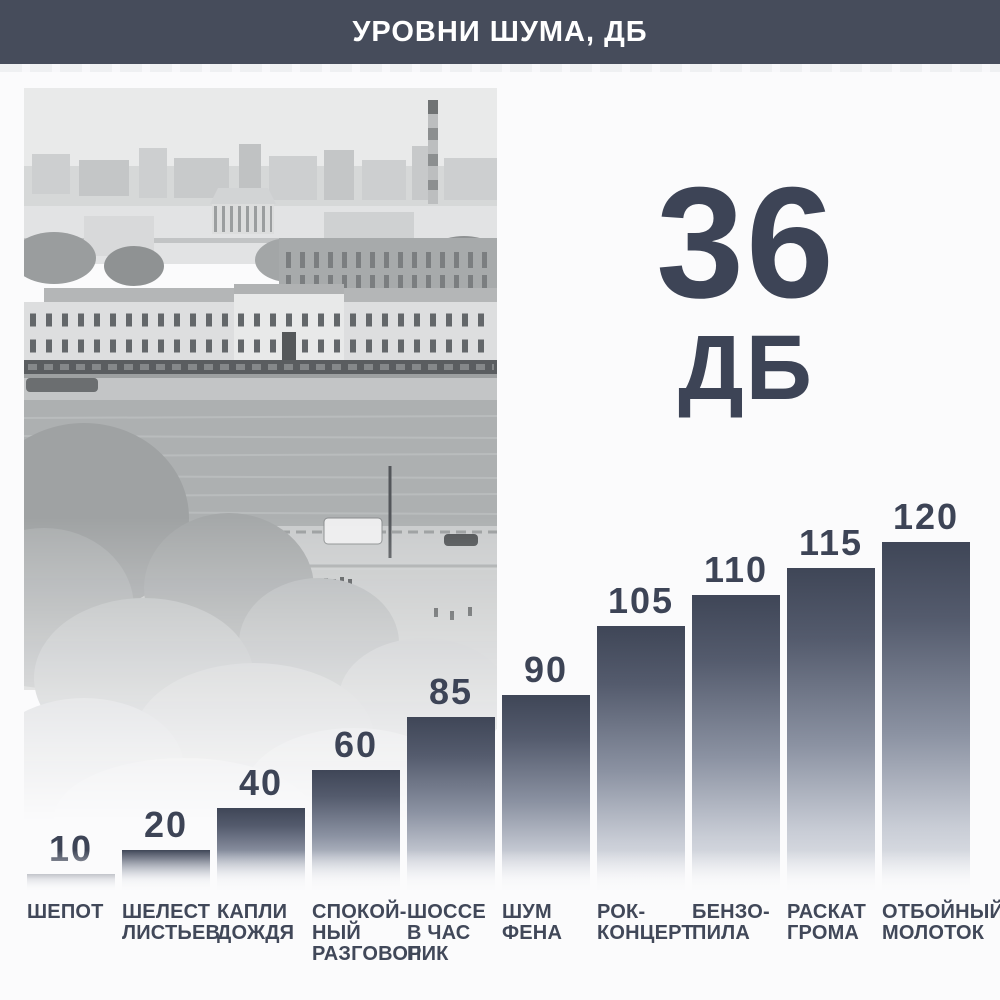 Image resolution: width=1000 pixels, height=1000 pixels. What do you see at coordinates (65, 912) in the screenshot?
I see `bar-category-label: ШЕПОТ` at bounding box center [65, 912].